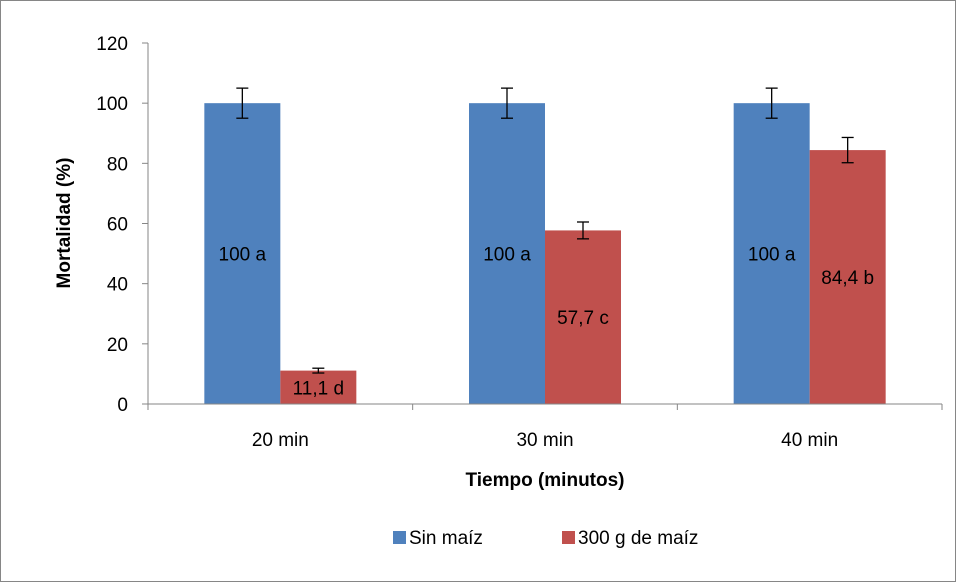 The width and height of the screenshot is (956, 582). What do you see at coordinates (64, 223) in the screenshot?
I see `y-axis-title: Mortalidad (%)` at bounding box center [64, 223].